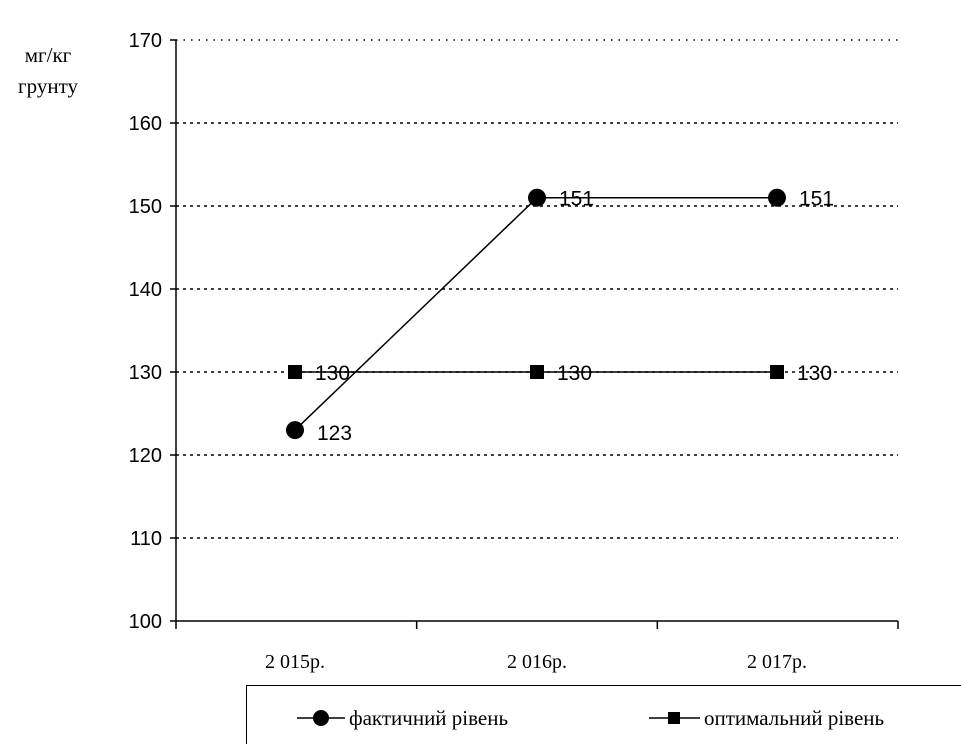 The image size is (961, 744). I want to click on x-tick-label-2: 2 017р., so click(777, 662).